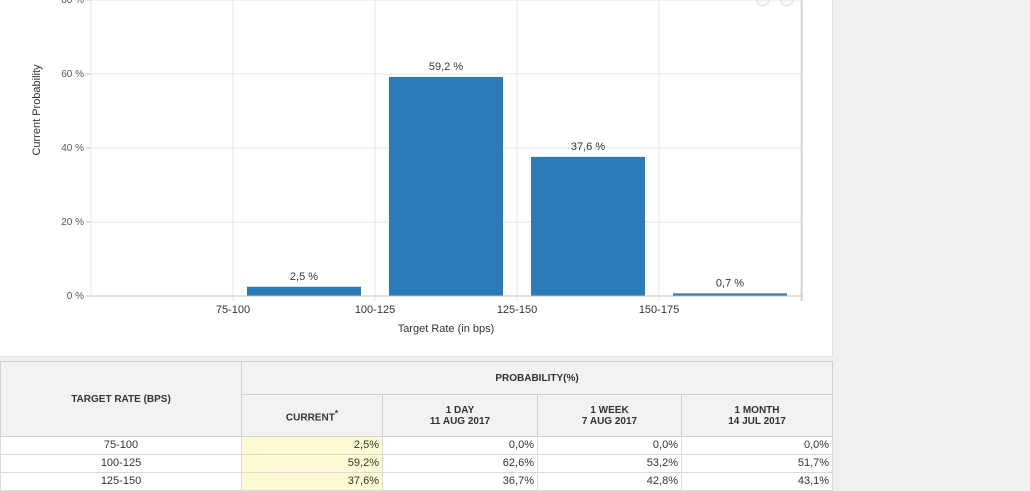 The image size is (1030, 491). What do you see at coordinates (609, 421) in the screenshot?
I see `period-date: 7 AUG 2017` at bounding box center [609, 421].